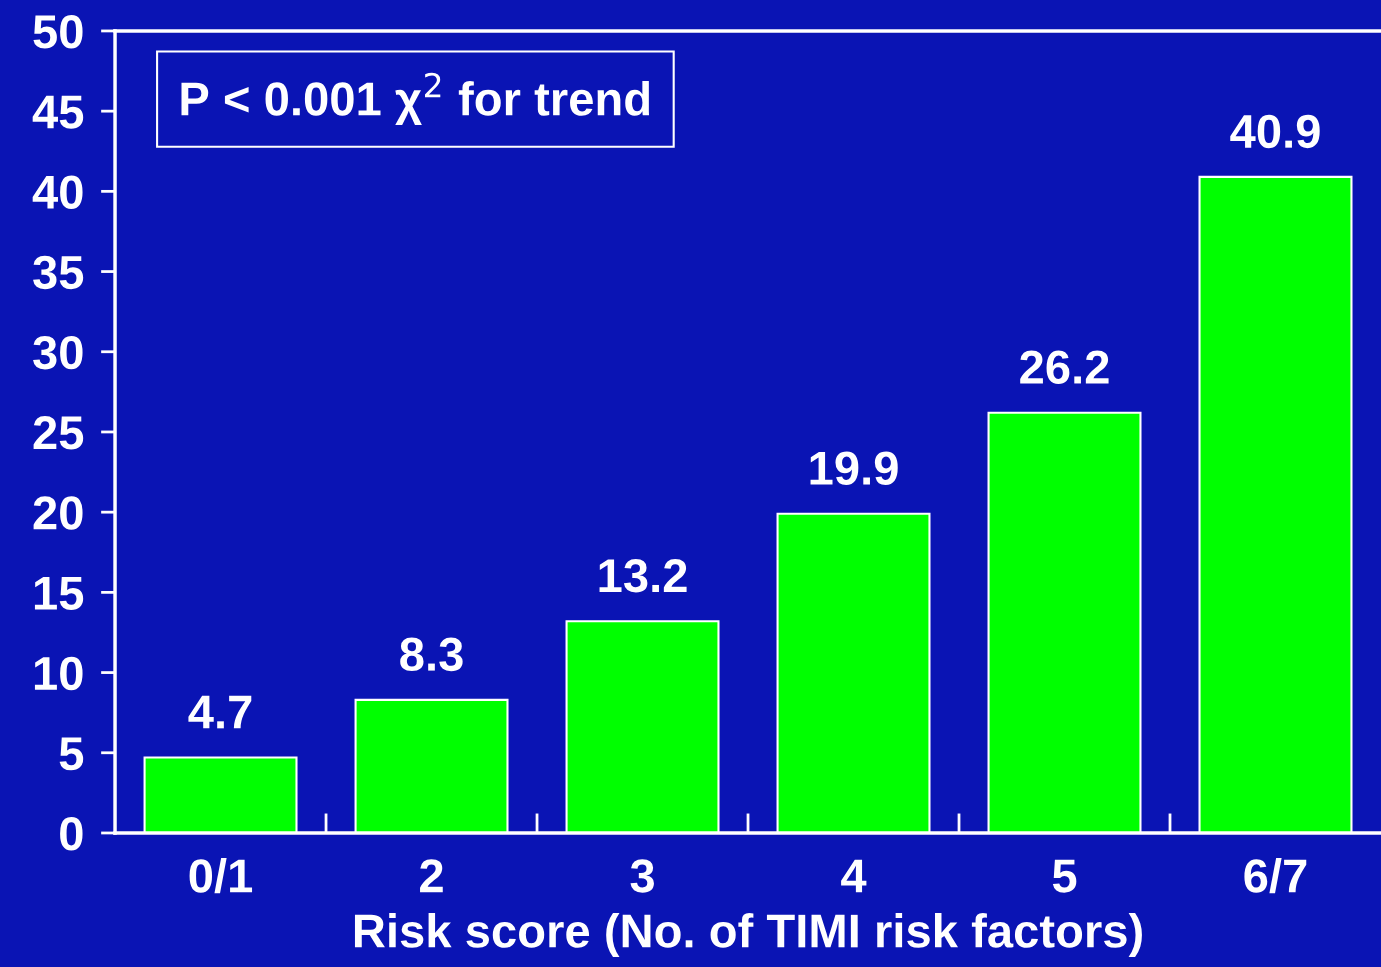  What do you see at coordinates (58, 112) in the screenshot?
I see `y-tick-label: 45` at bounding box center [58, 112].